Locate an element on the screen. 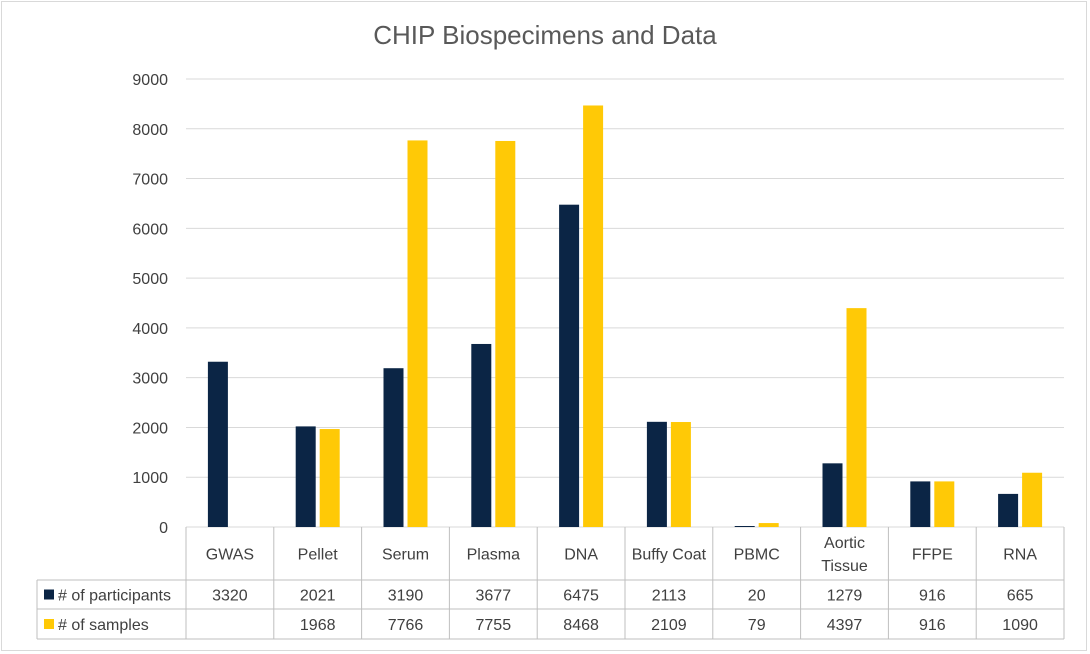 The width and height of the screenshot is (1090, 654). table-value: 3677 is located at coordinates (494, 596).